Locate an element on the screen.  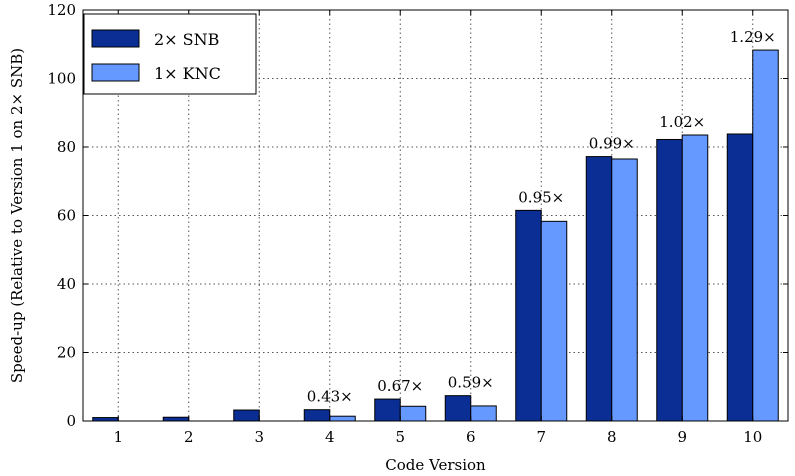
y-tick-label: 100 is located at coordinates (61, 79).